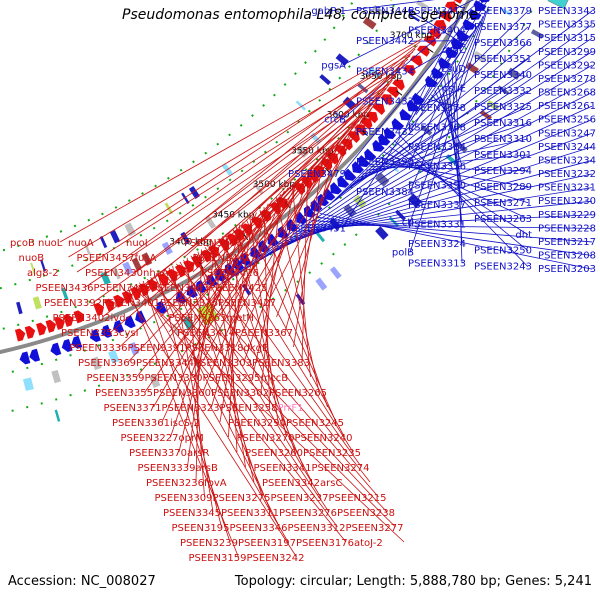 The width and height of the screenshot is (600, 600). Describe the element at coordinates (567, 38) in the screenshot. I see `forward-gene-label: PSEEN3315` at that location.